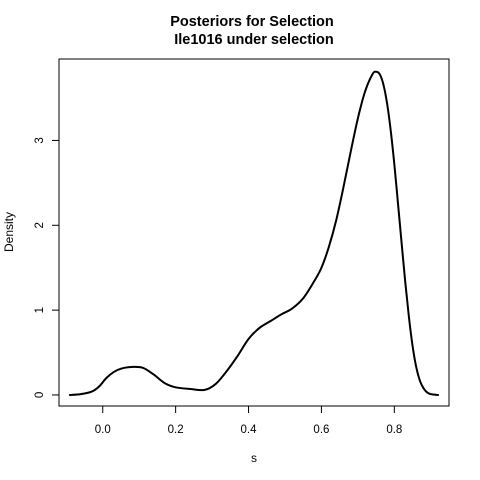 The width and height of the screenshot is (480, 480). Describe the element at coordinates (40, 225) in the screenshot. I see `y-tick-label: 2` at that location.